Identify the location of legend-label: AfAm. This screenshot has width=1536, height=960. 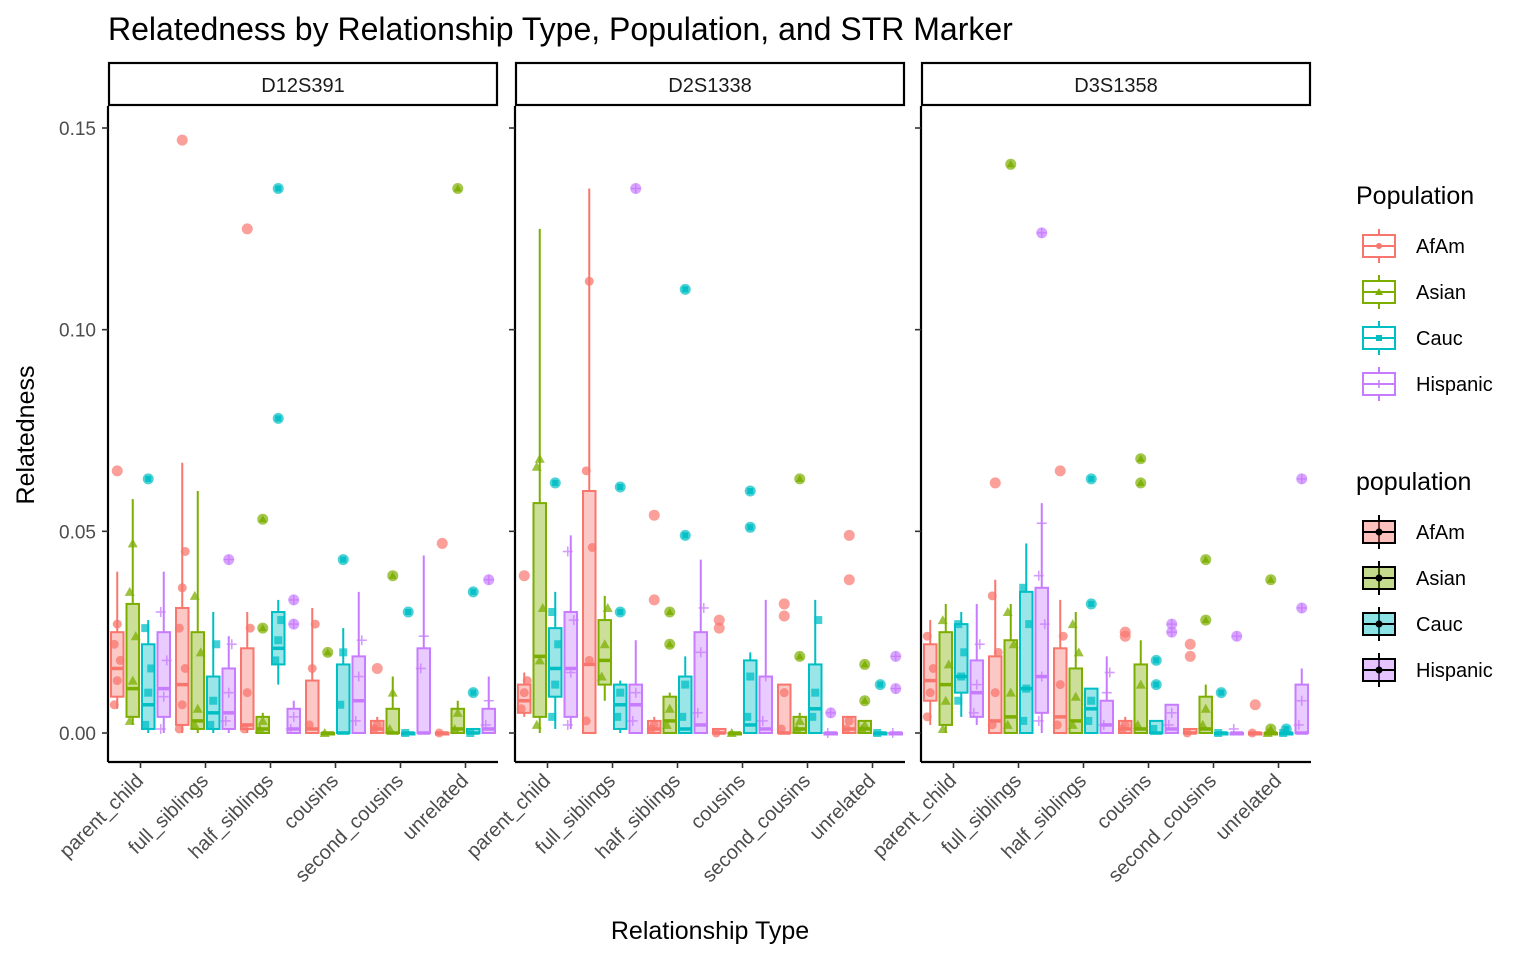
(1440, 247).